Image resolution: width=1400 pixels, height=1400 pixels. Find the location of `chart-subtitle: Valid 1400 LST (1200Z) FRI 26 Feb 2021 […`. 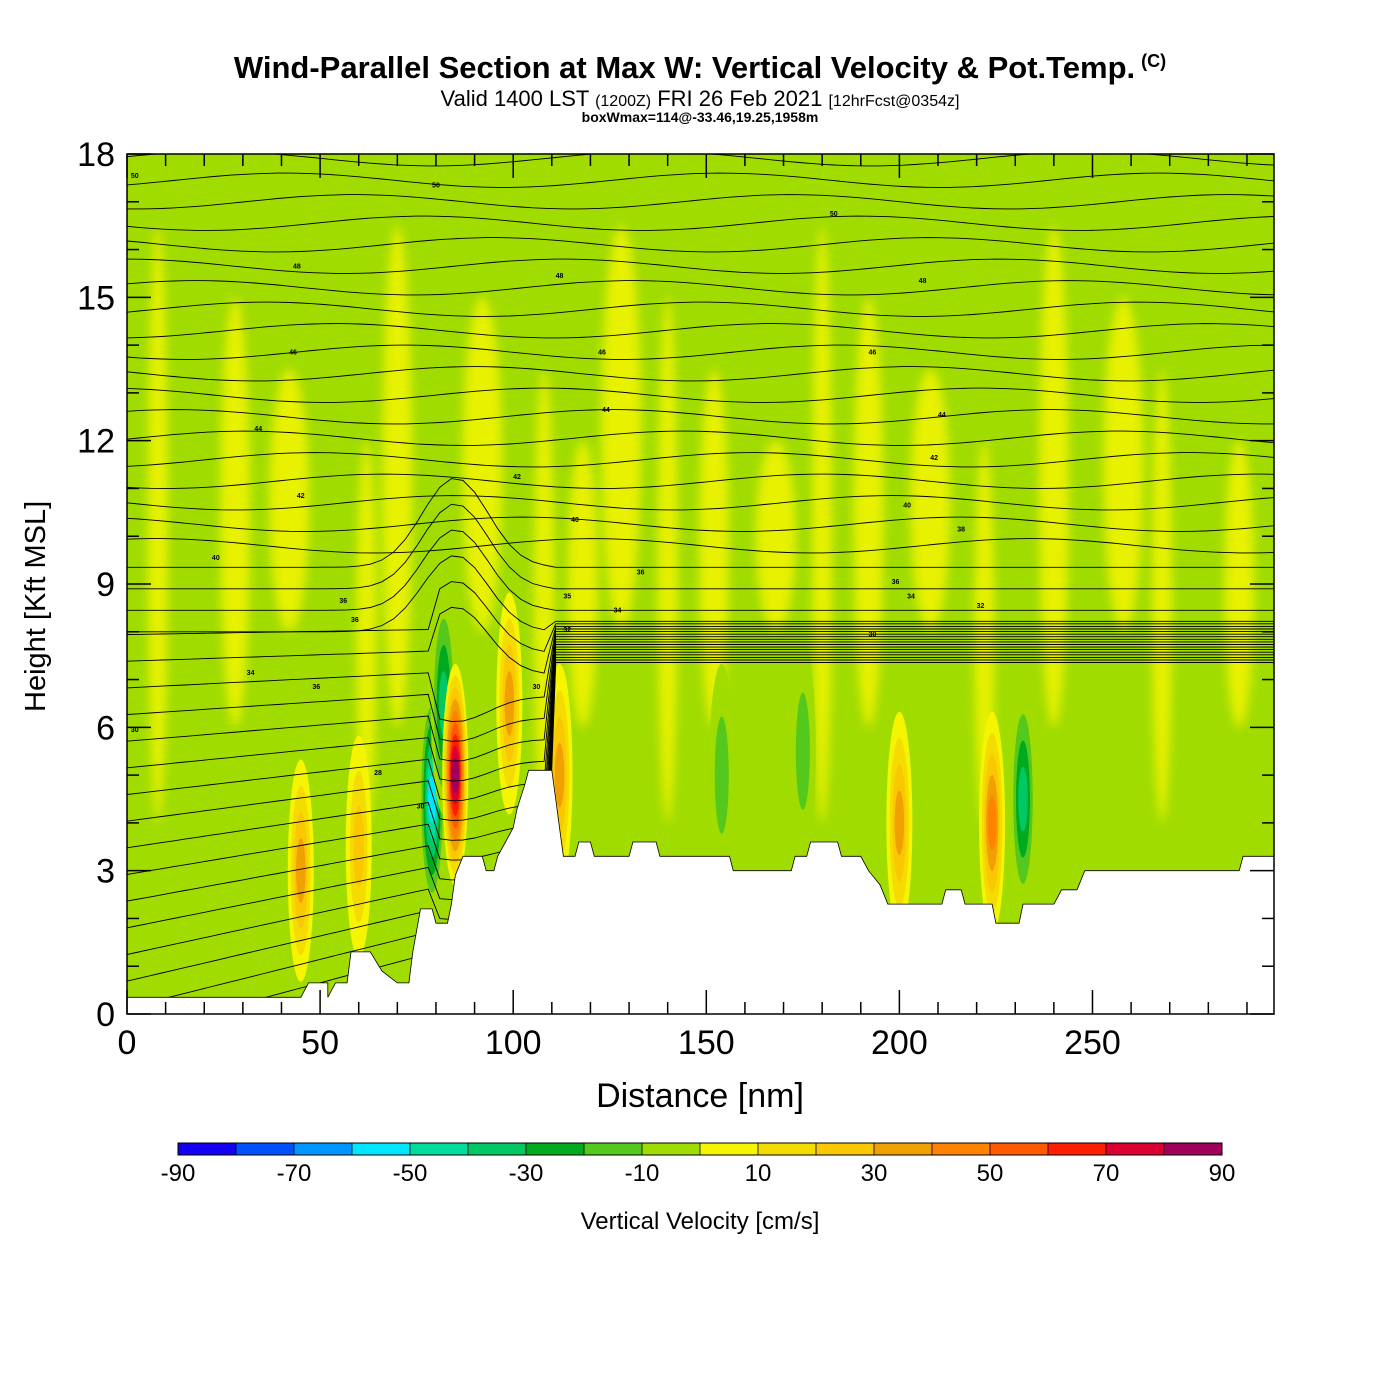

chart-subtitle: Valid 1400 LST (1200Z) FRI 26 Feb 2021 [… is located at coordinates (700, 99).